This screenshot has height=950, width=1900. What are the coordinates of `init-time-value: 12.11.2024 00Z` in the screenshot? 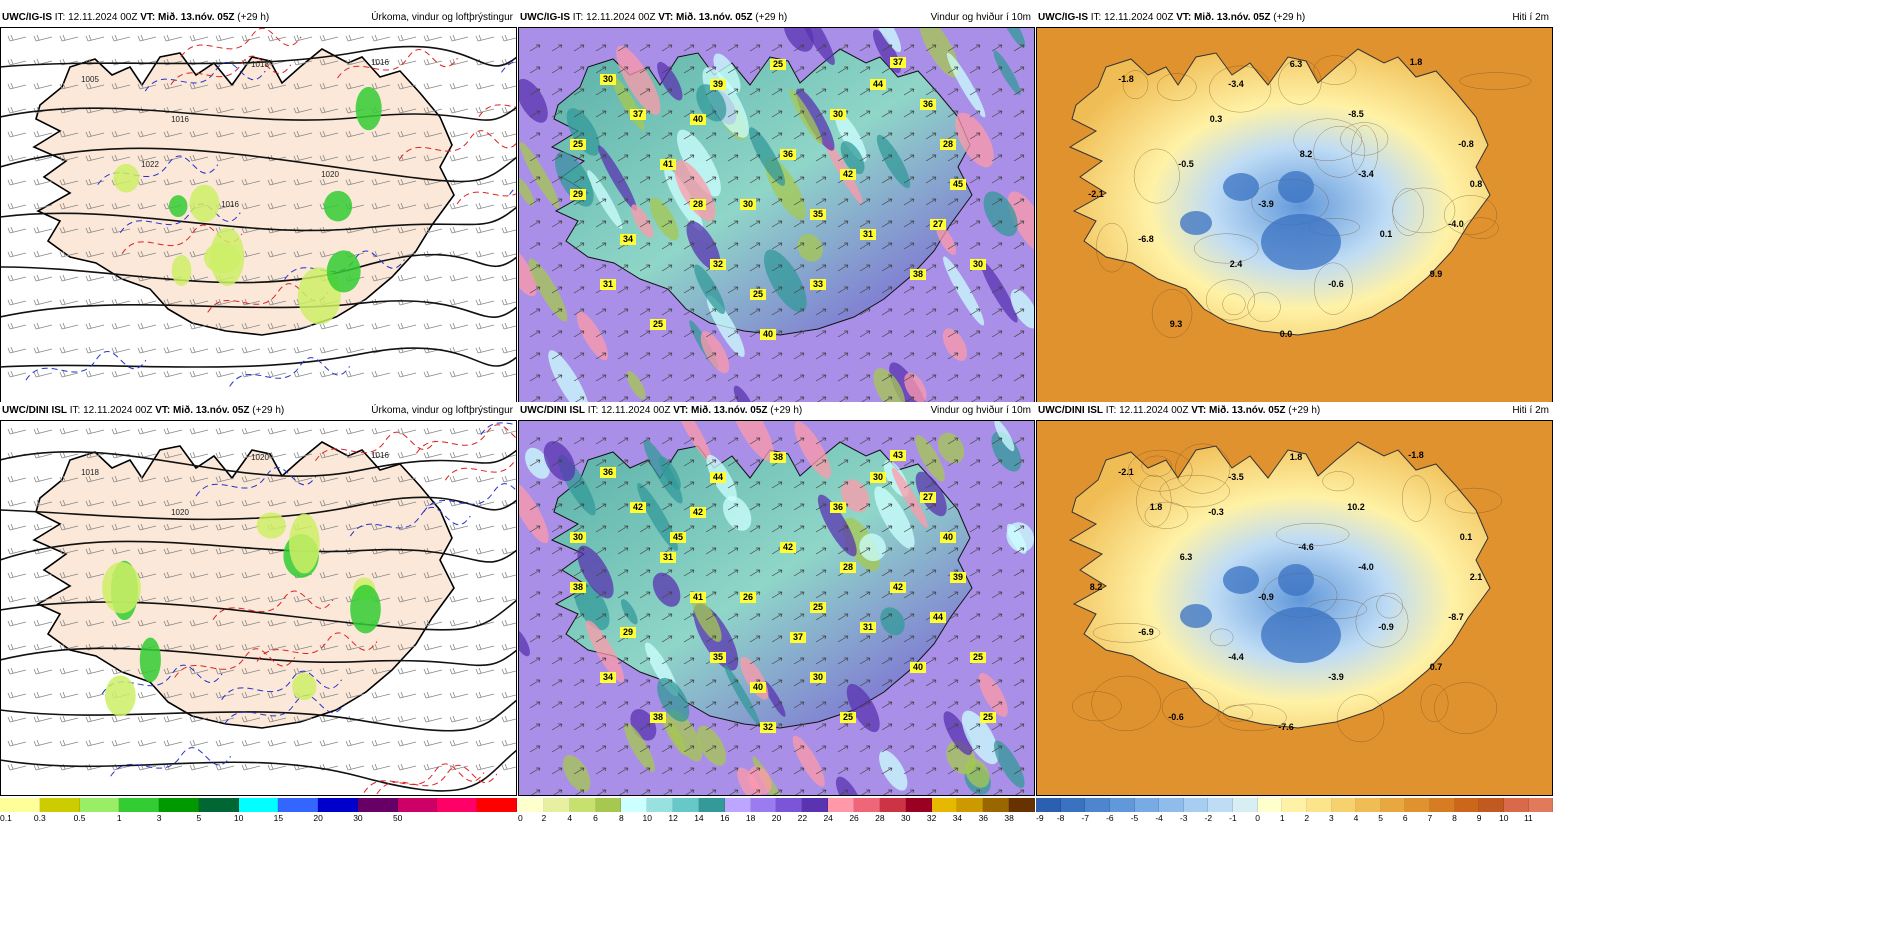 It's located at (1139, 17).